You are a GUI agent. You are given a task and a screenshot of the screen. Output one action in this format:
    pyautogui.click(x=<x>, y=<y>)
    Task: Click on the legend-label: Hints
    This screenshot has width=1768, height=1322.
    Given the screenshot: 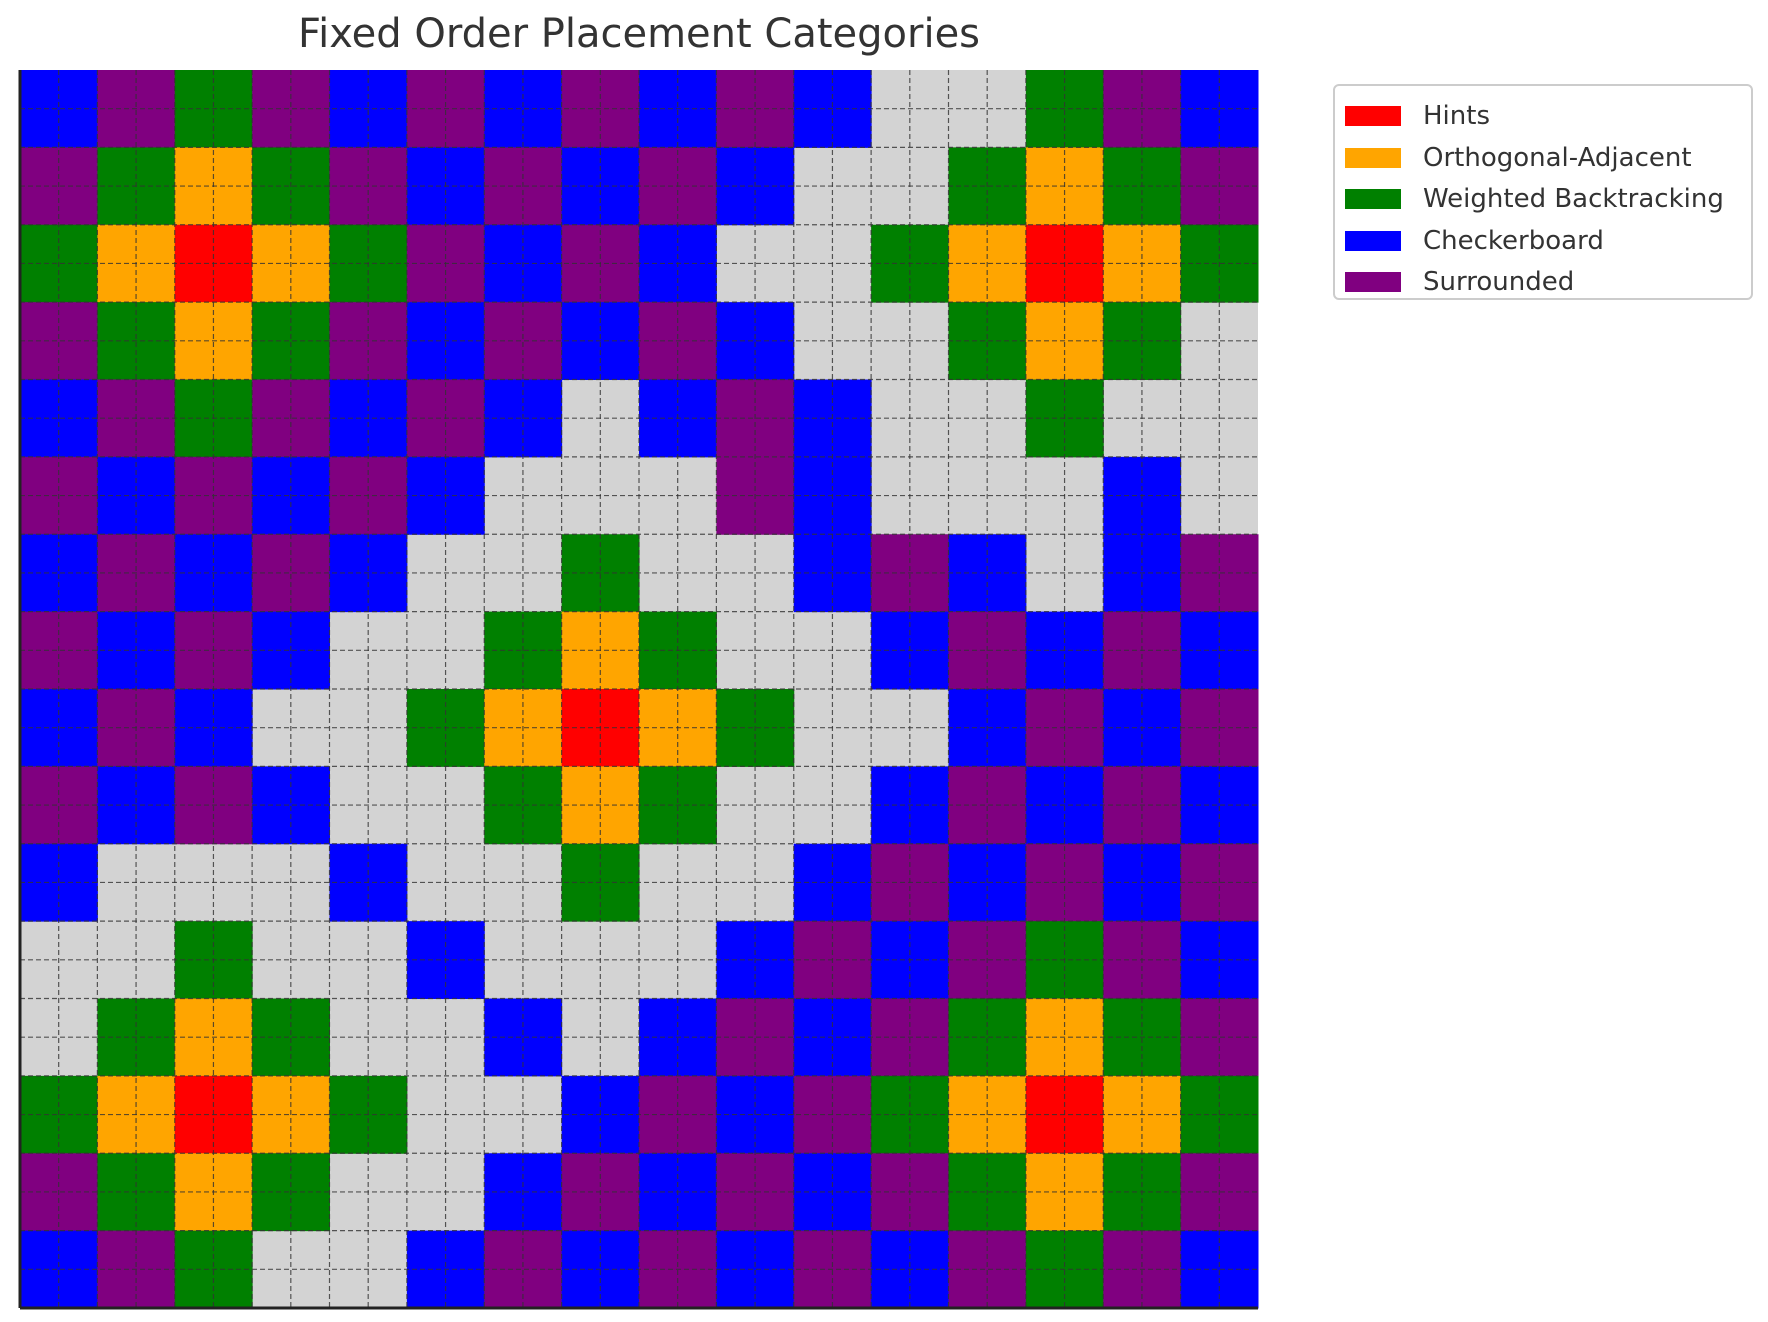 What is the action you would take?
    pyautogui.click(x=1456, y=116)
    